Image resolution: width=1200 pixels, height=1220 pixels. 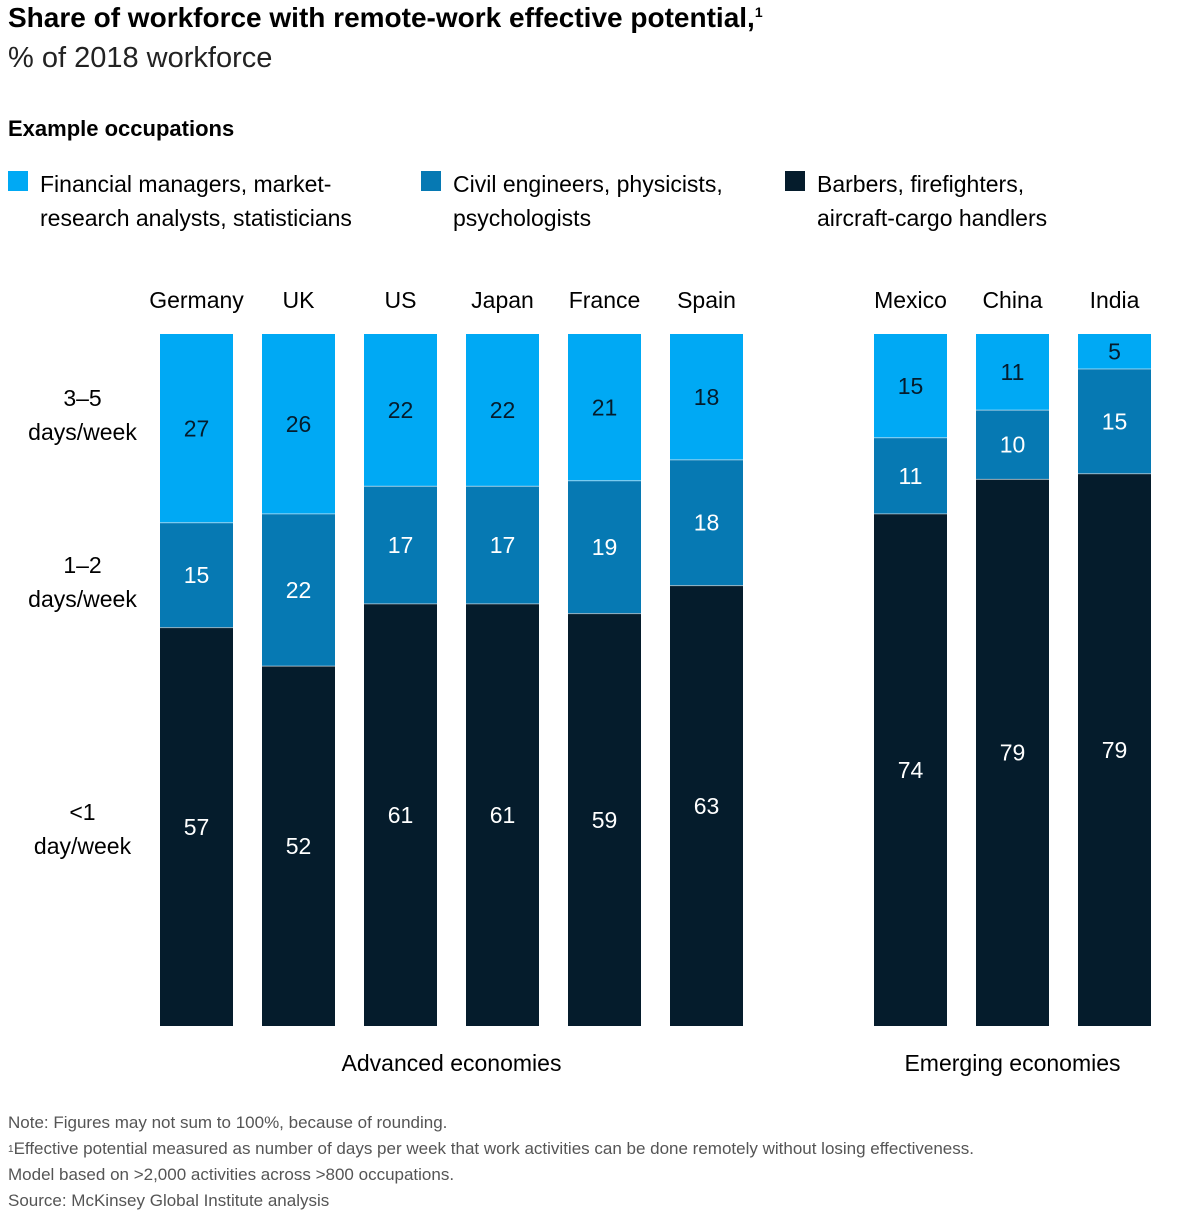 What do you see at coordinates (82, 829) in the screenshot?
I see `row-label-under-1-day: <1 day/week` at bounding box center [82, 829].